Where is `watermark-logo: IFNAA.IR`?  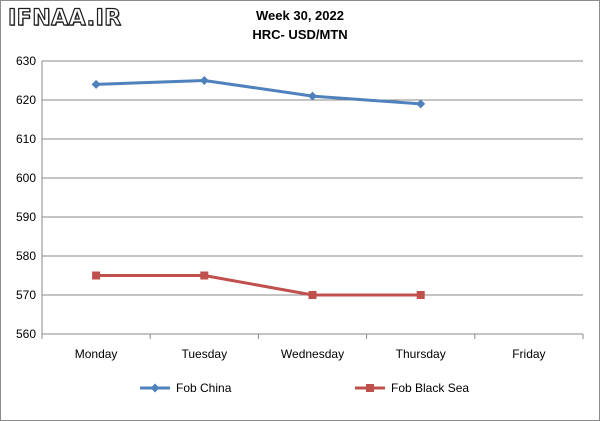
watermark-logo: IFNAA.IR is located at coordinates (64, 18).